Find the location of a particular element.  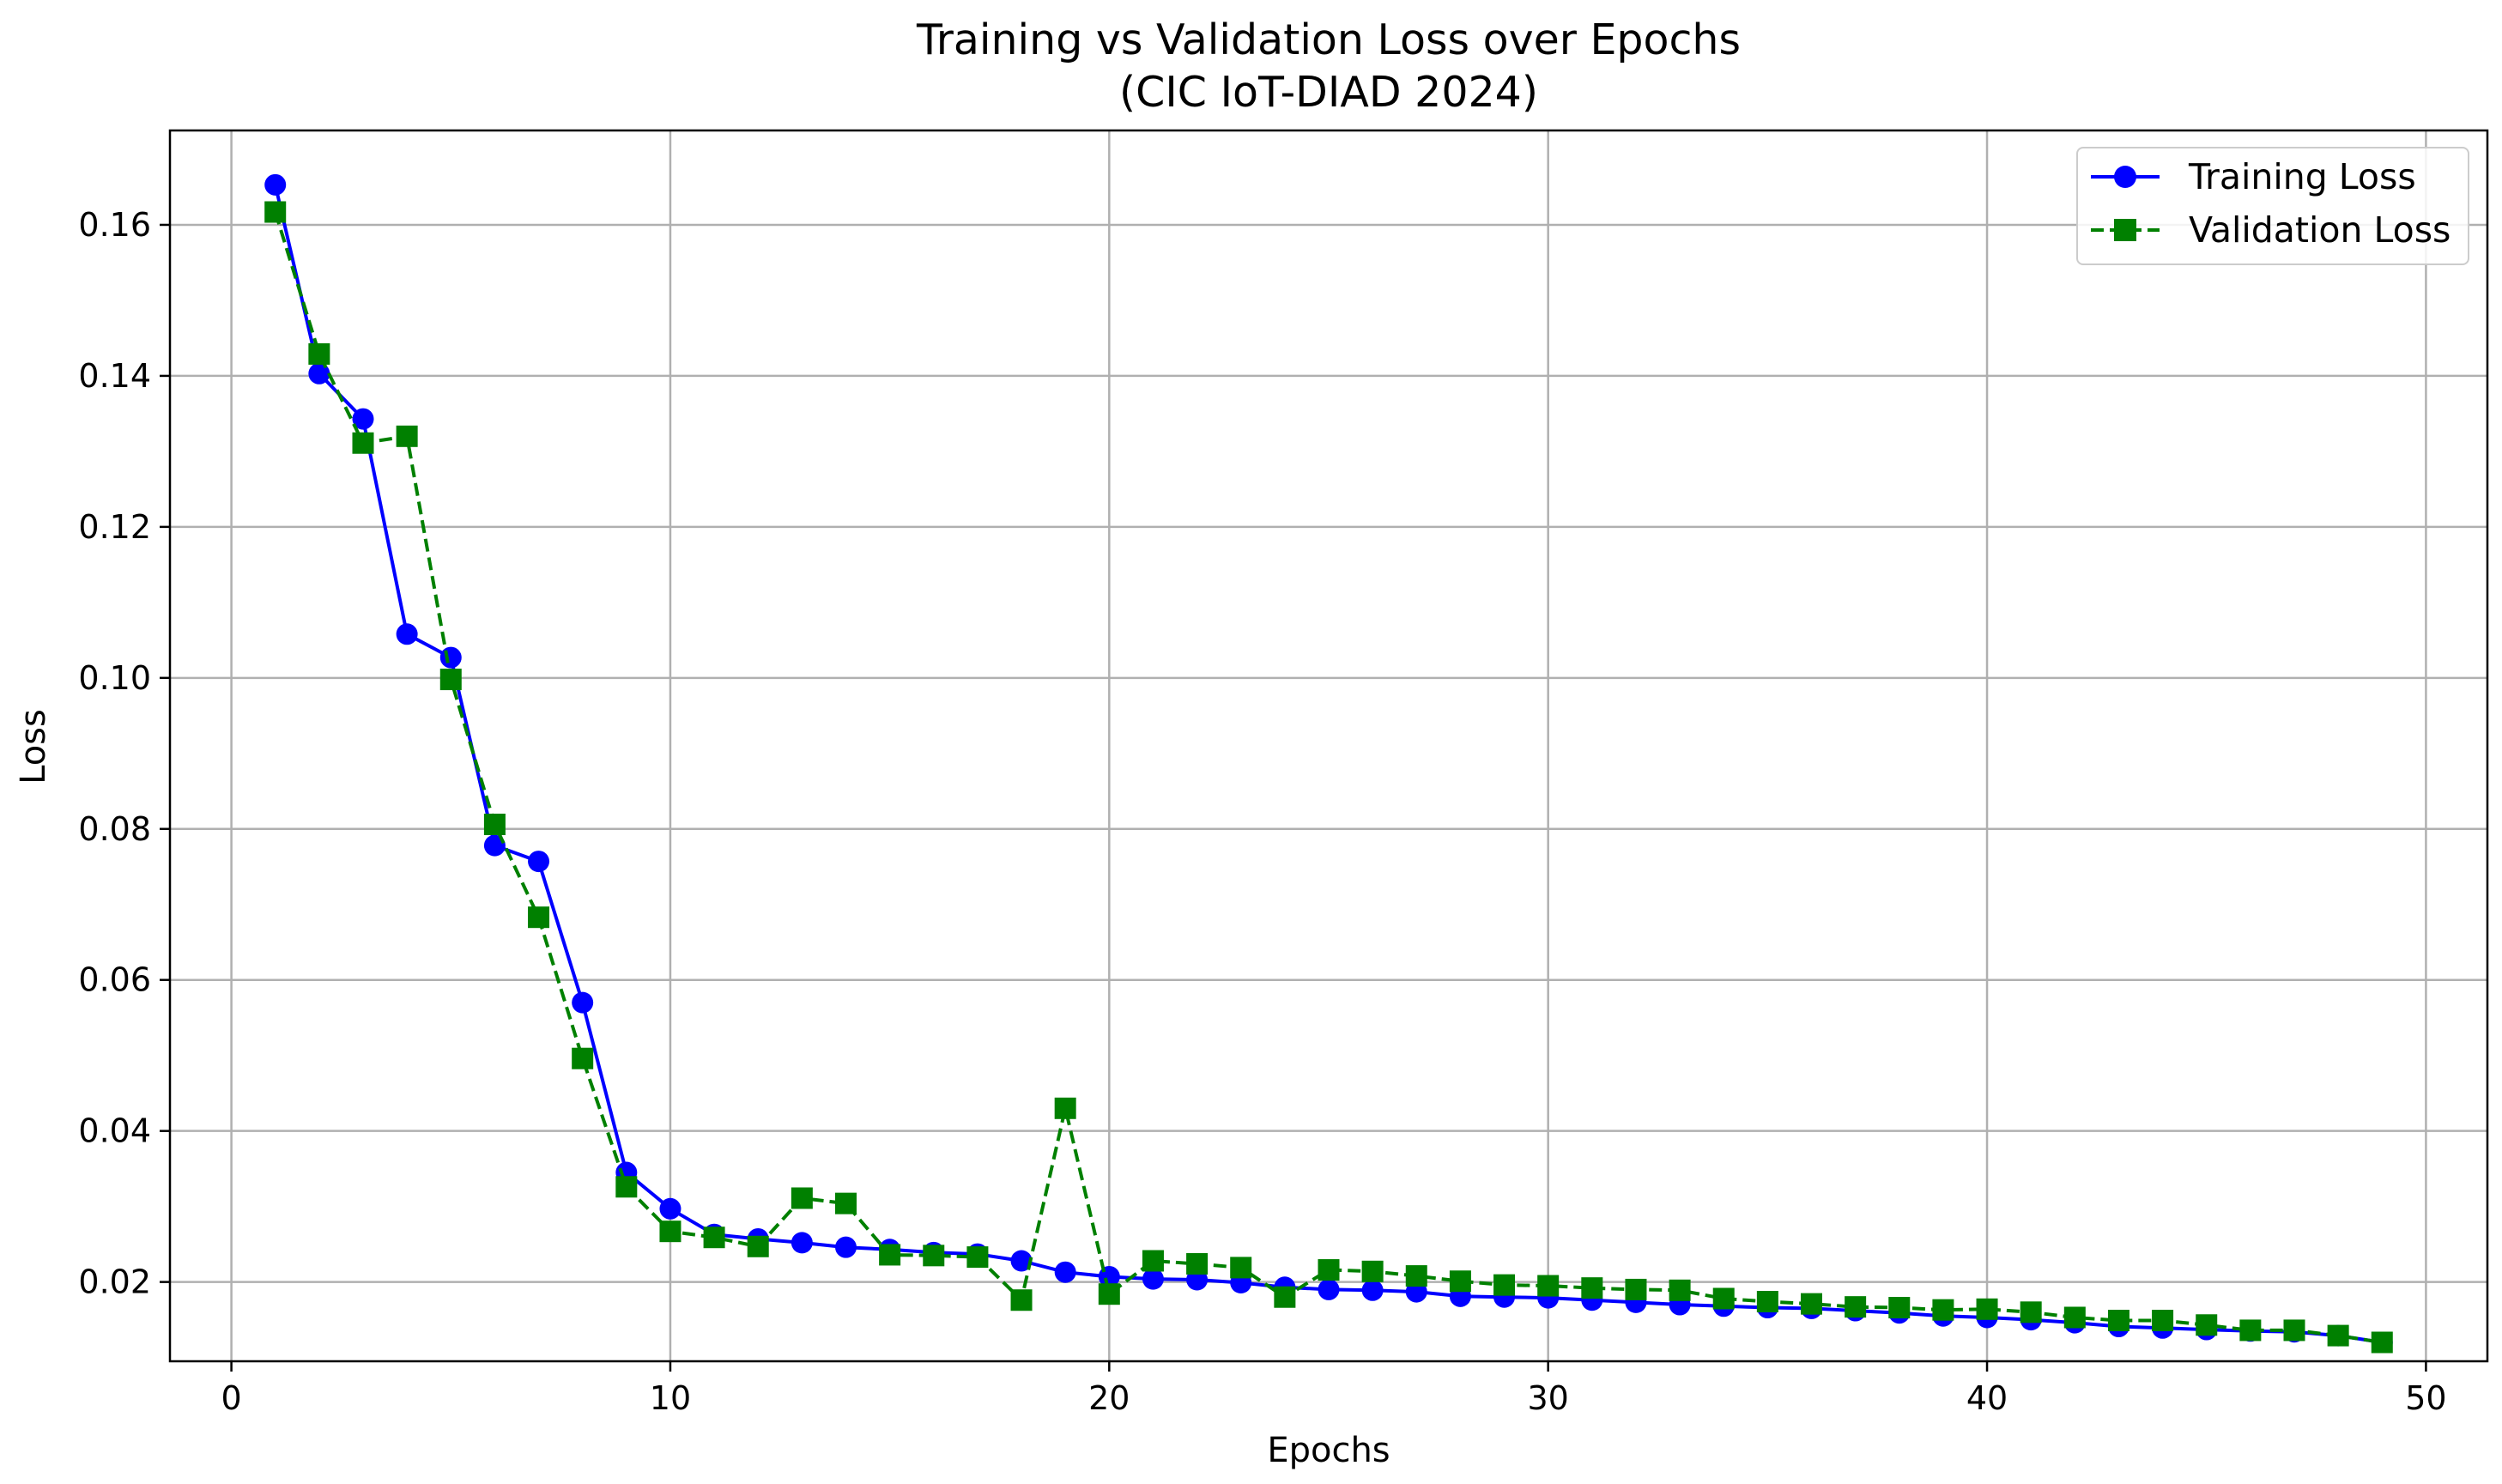

y-tick-label: 0.02 is located at coordinates (114, 1282).